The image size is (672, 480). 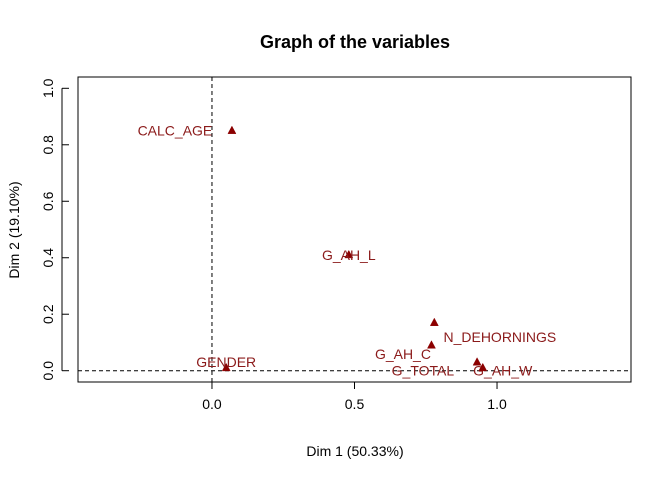 What do you see at coordinates (497, 404) in the screenshot?
I see `x-tick-label: 1.0` at bounding box center [497, 404].